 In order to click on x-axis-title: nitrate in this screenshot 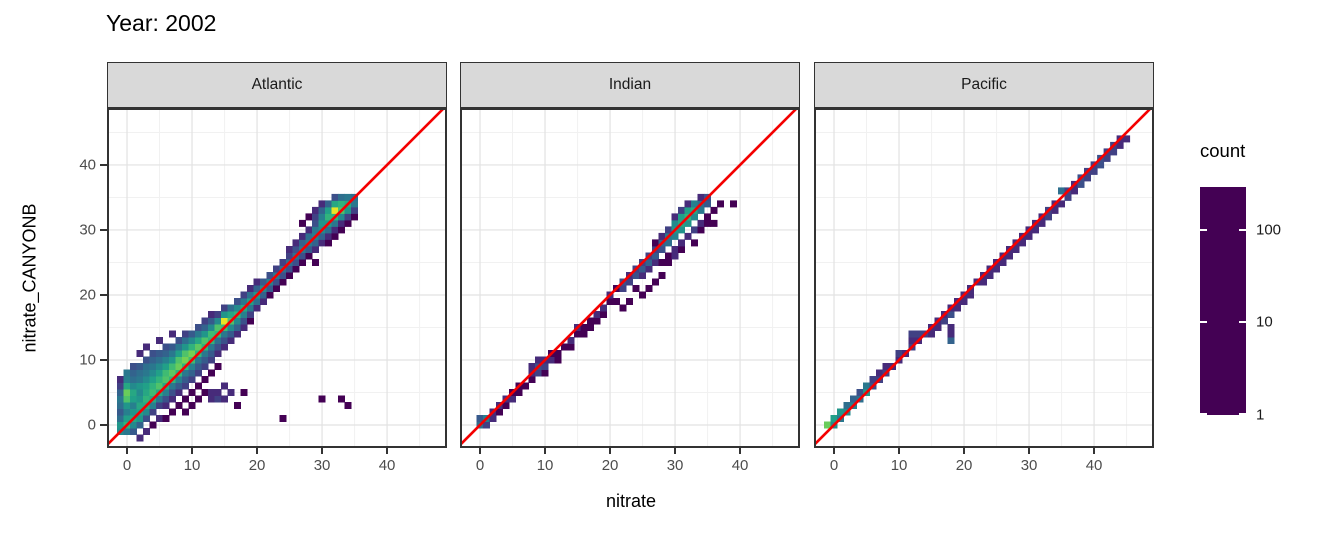, I will do `click(631, 501)`.